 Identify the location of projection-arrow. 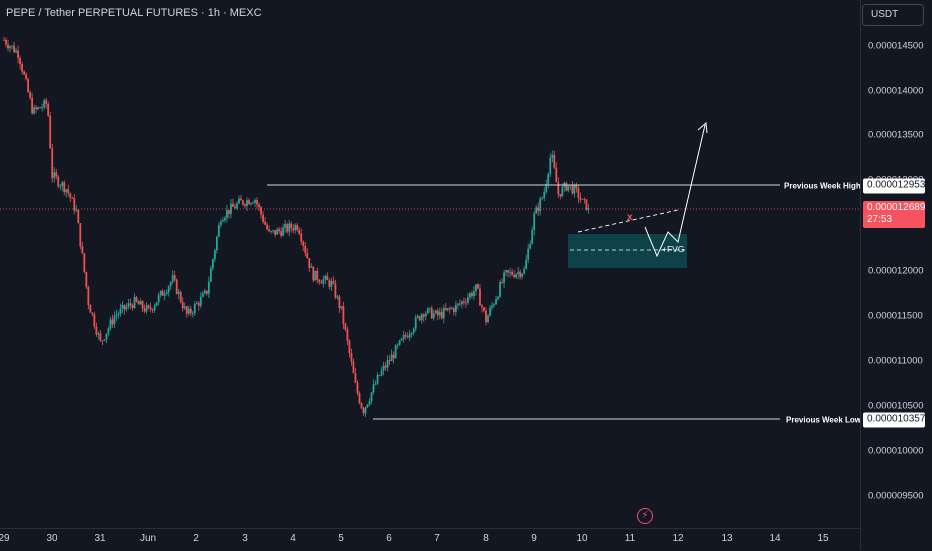
(675, 191).